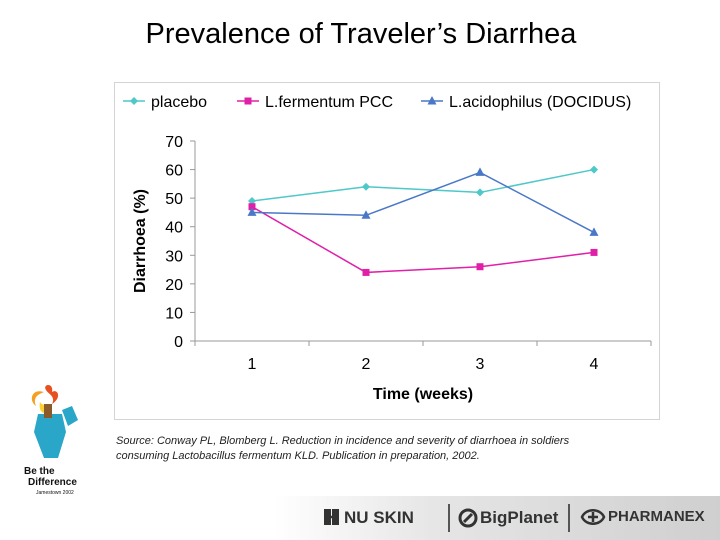  What do you see at coordinates (593, 517) in the screenshot?
I see `pharmanex-icon` at bounding box center [593, 517].